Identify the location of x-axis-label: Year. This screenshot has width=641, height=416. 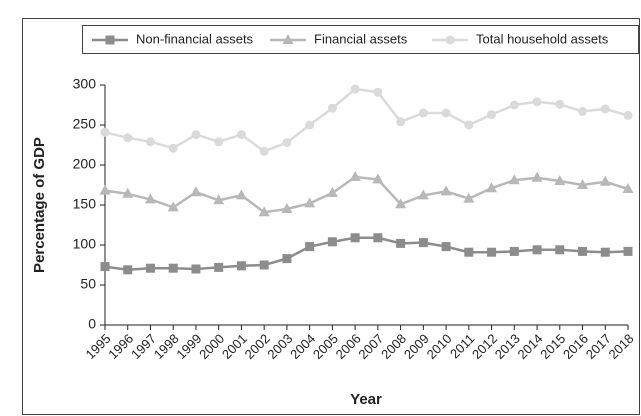
(366, 399).